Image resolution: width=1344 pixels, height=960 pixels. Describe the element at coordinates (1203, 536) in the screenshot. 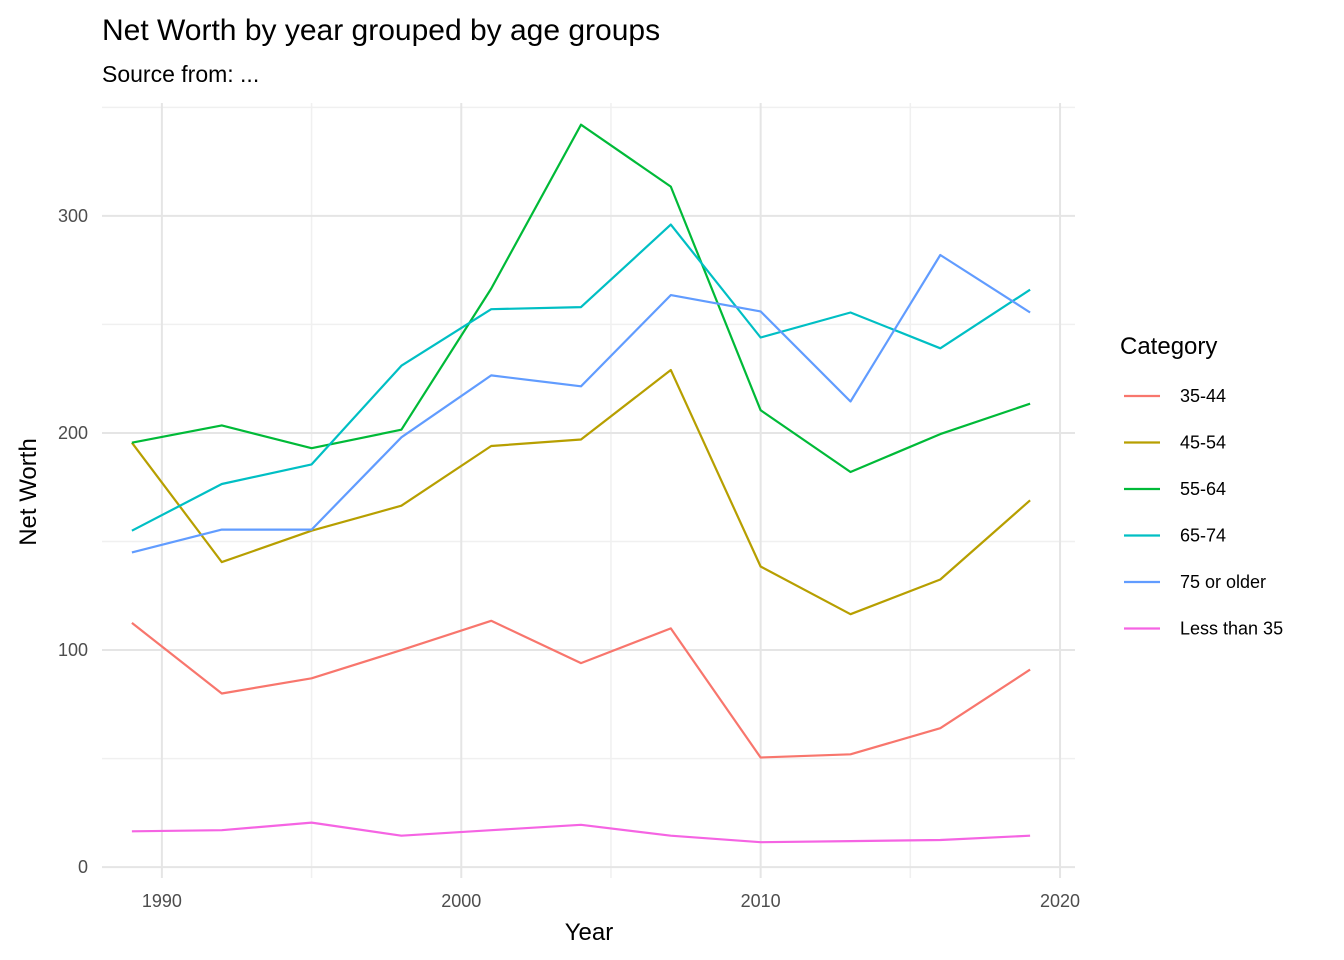

I see `legend-label: 65-74` at that location.